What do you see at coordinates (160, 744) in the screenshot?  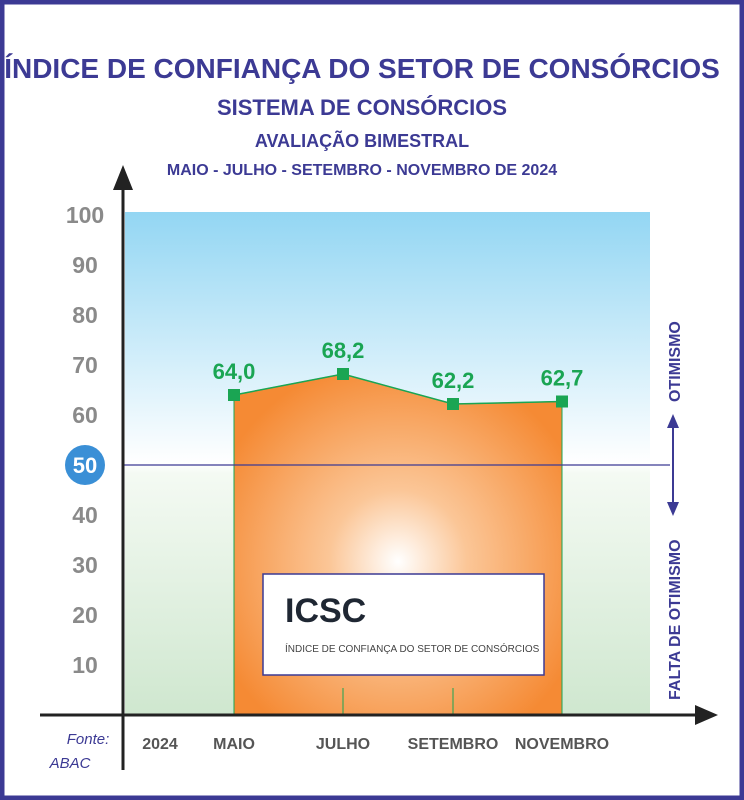 I see `x-year-label: 2024` at bounding box center [160, 744].